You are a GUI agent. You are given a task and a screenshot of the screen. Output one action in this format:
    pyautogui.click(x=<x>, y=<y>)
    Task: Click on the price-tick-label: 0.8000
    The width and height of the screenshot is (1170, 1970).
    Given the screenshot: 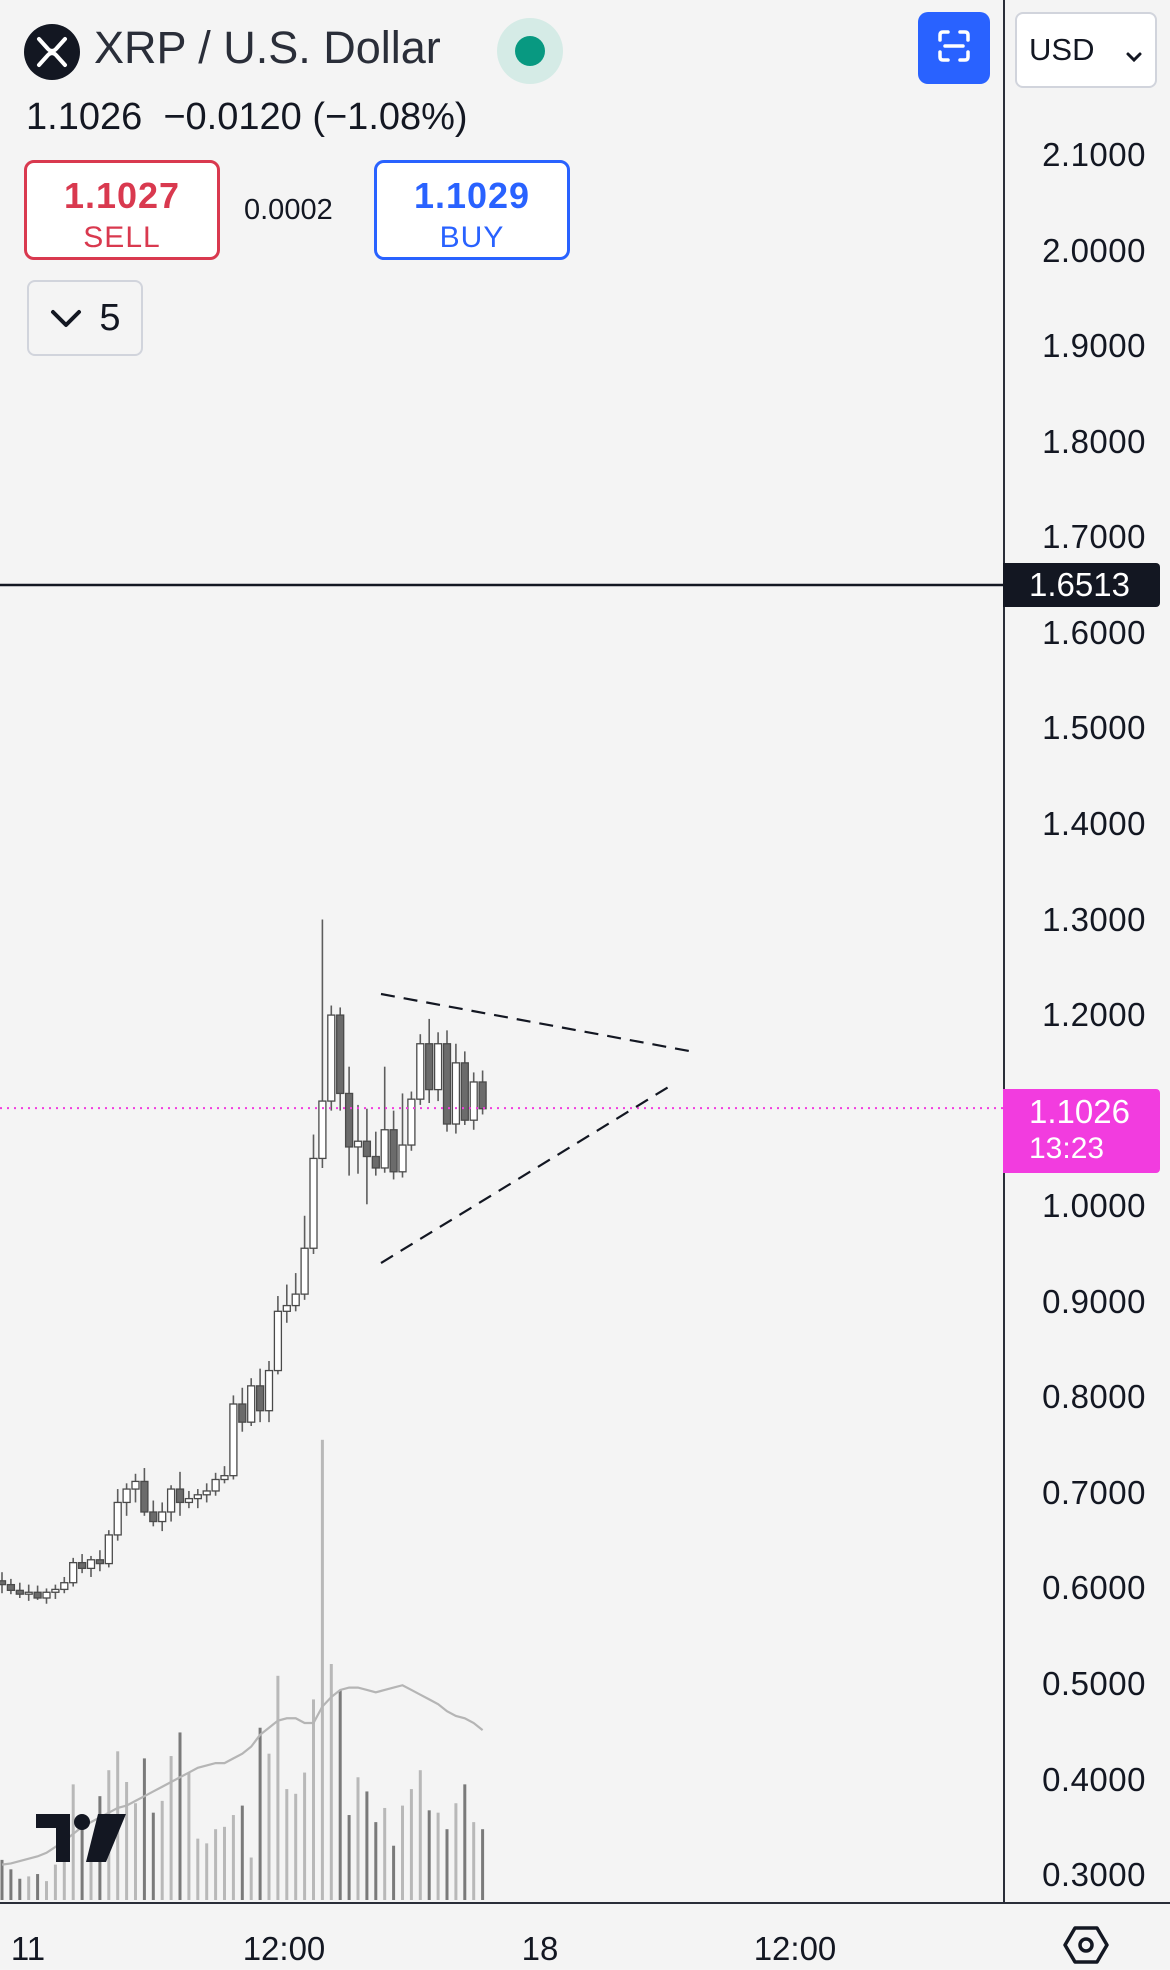 What is the action you would take?
    pyautogui.click(x=1094, y=1397)
    